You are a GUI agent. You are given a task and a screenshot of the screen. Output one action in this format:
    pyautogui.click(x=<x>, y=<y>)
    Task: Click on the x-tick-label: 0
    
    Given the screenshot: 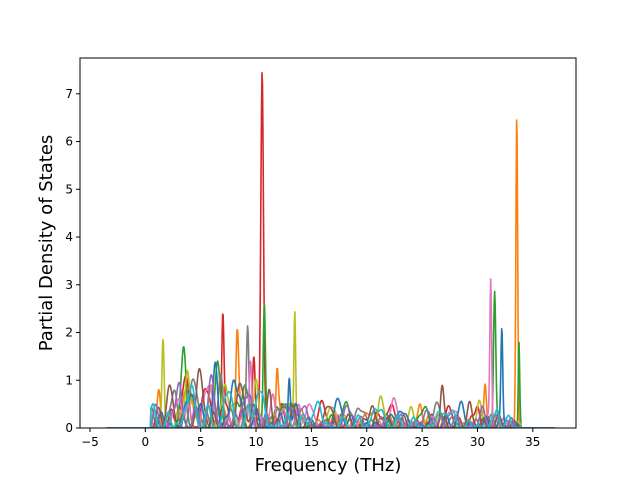 What is the action you would take?
    pyautogui.click(x=146, y=442)
    